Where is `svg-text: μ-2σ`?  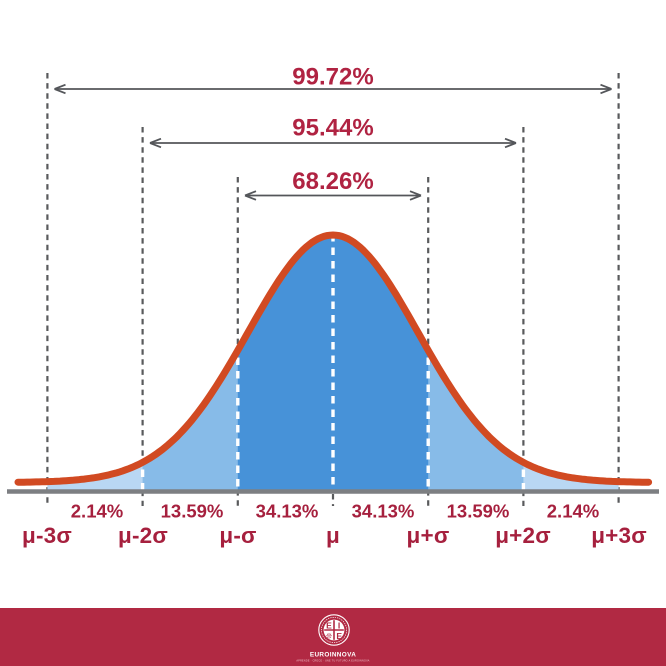 svg-text: μ-2σ is located at coordinates (143, 535).